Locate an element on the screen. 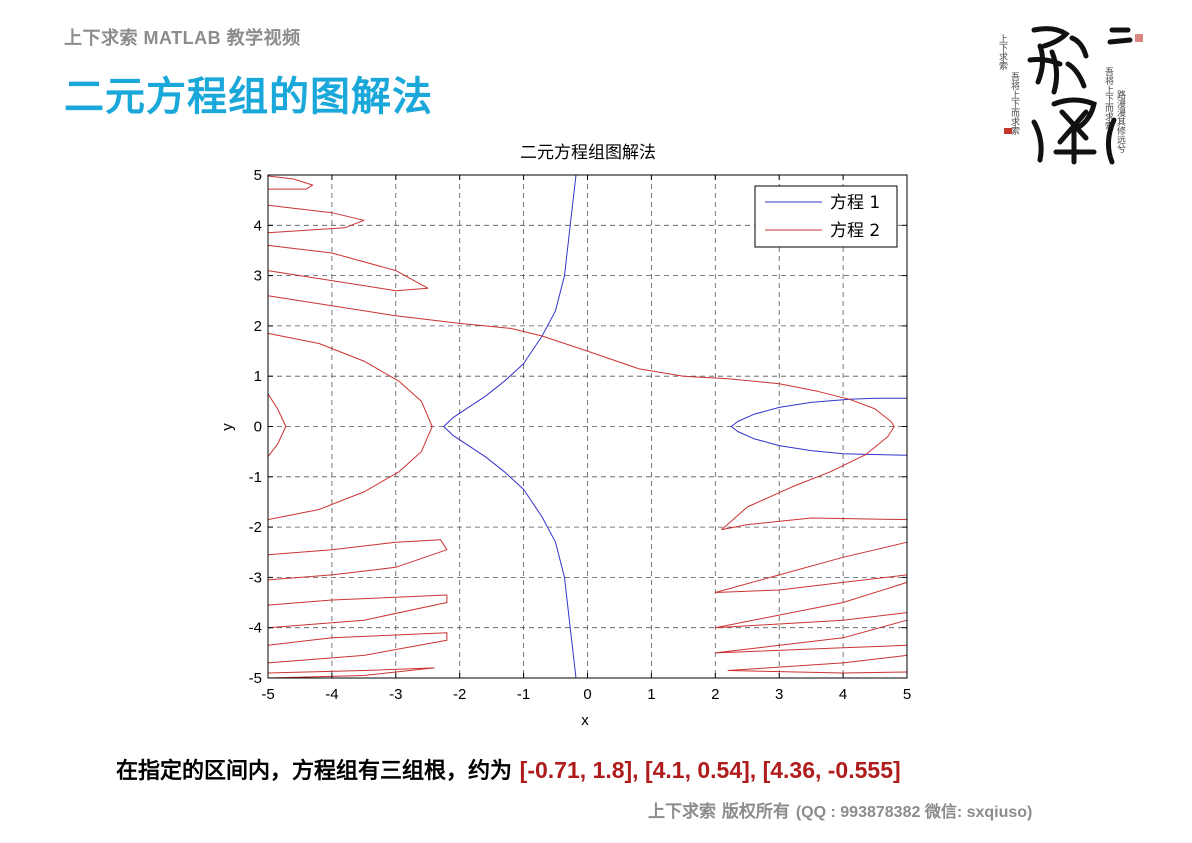 Image resolution: width=1192 pixels, height=843 pixels. y-tick-label: -2 is located at coordinates (255, 527).